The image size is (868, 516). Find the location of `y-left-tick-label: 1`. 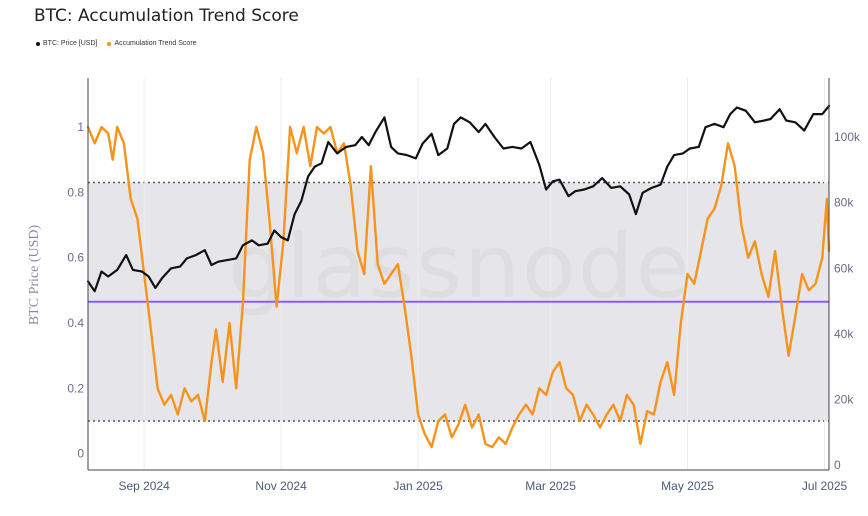

y-left-tick-label: 1 is located at coordinates (80, 127).